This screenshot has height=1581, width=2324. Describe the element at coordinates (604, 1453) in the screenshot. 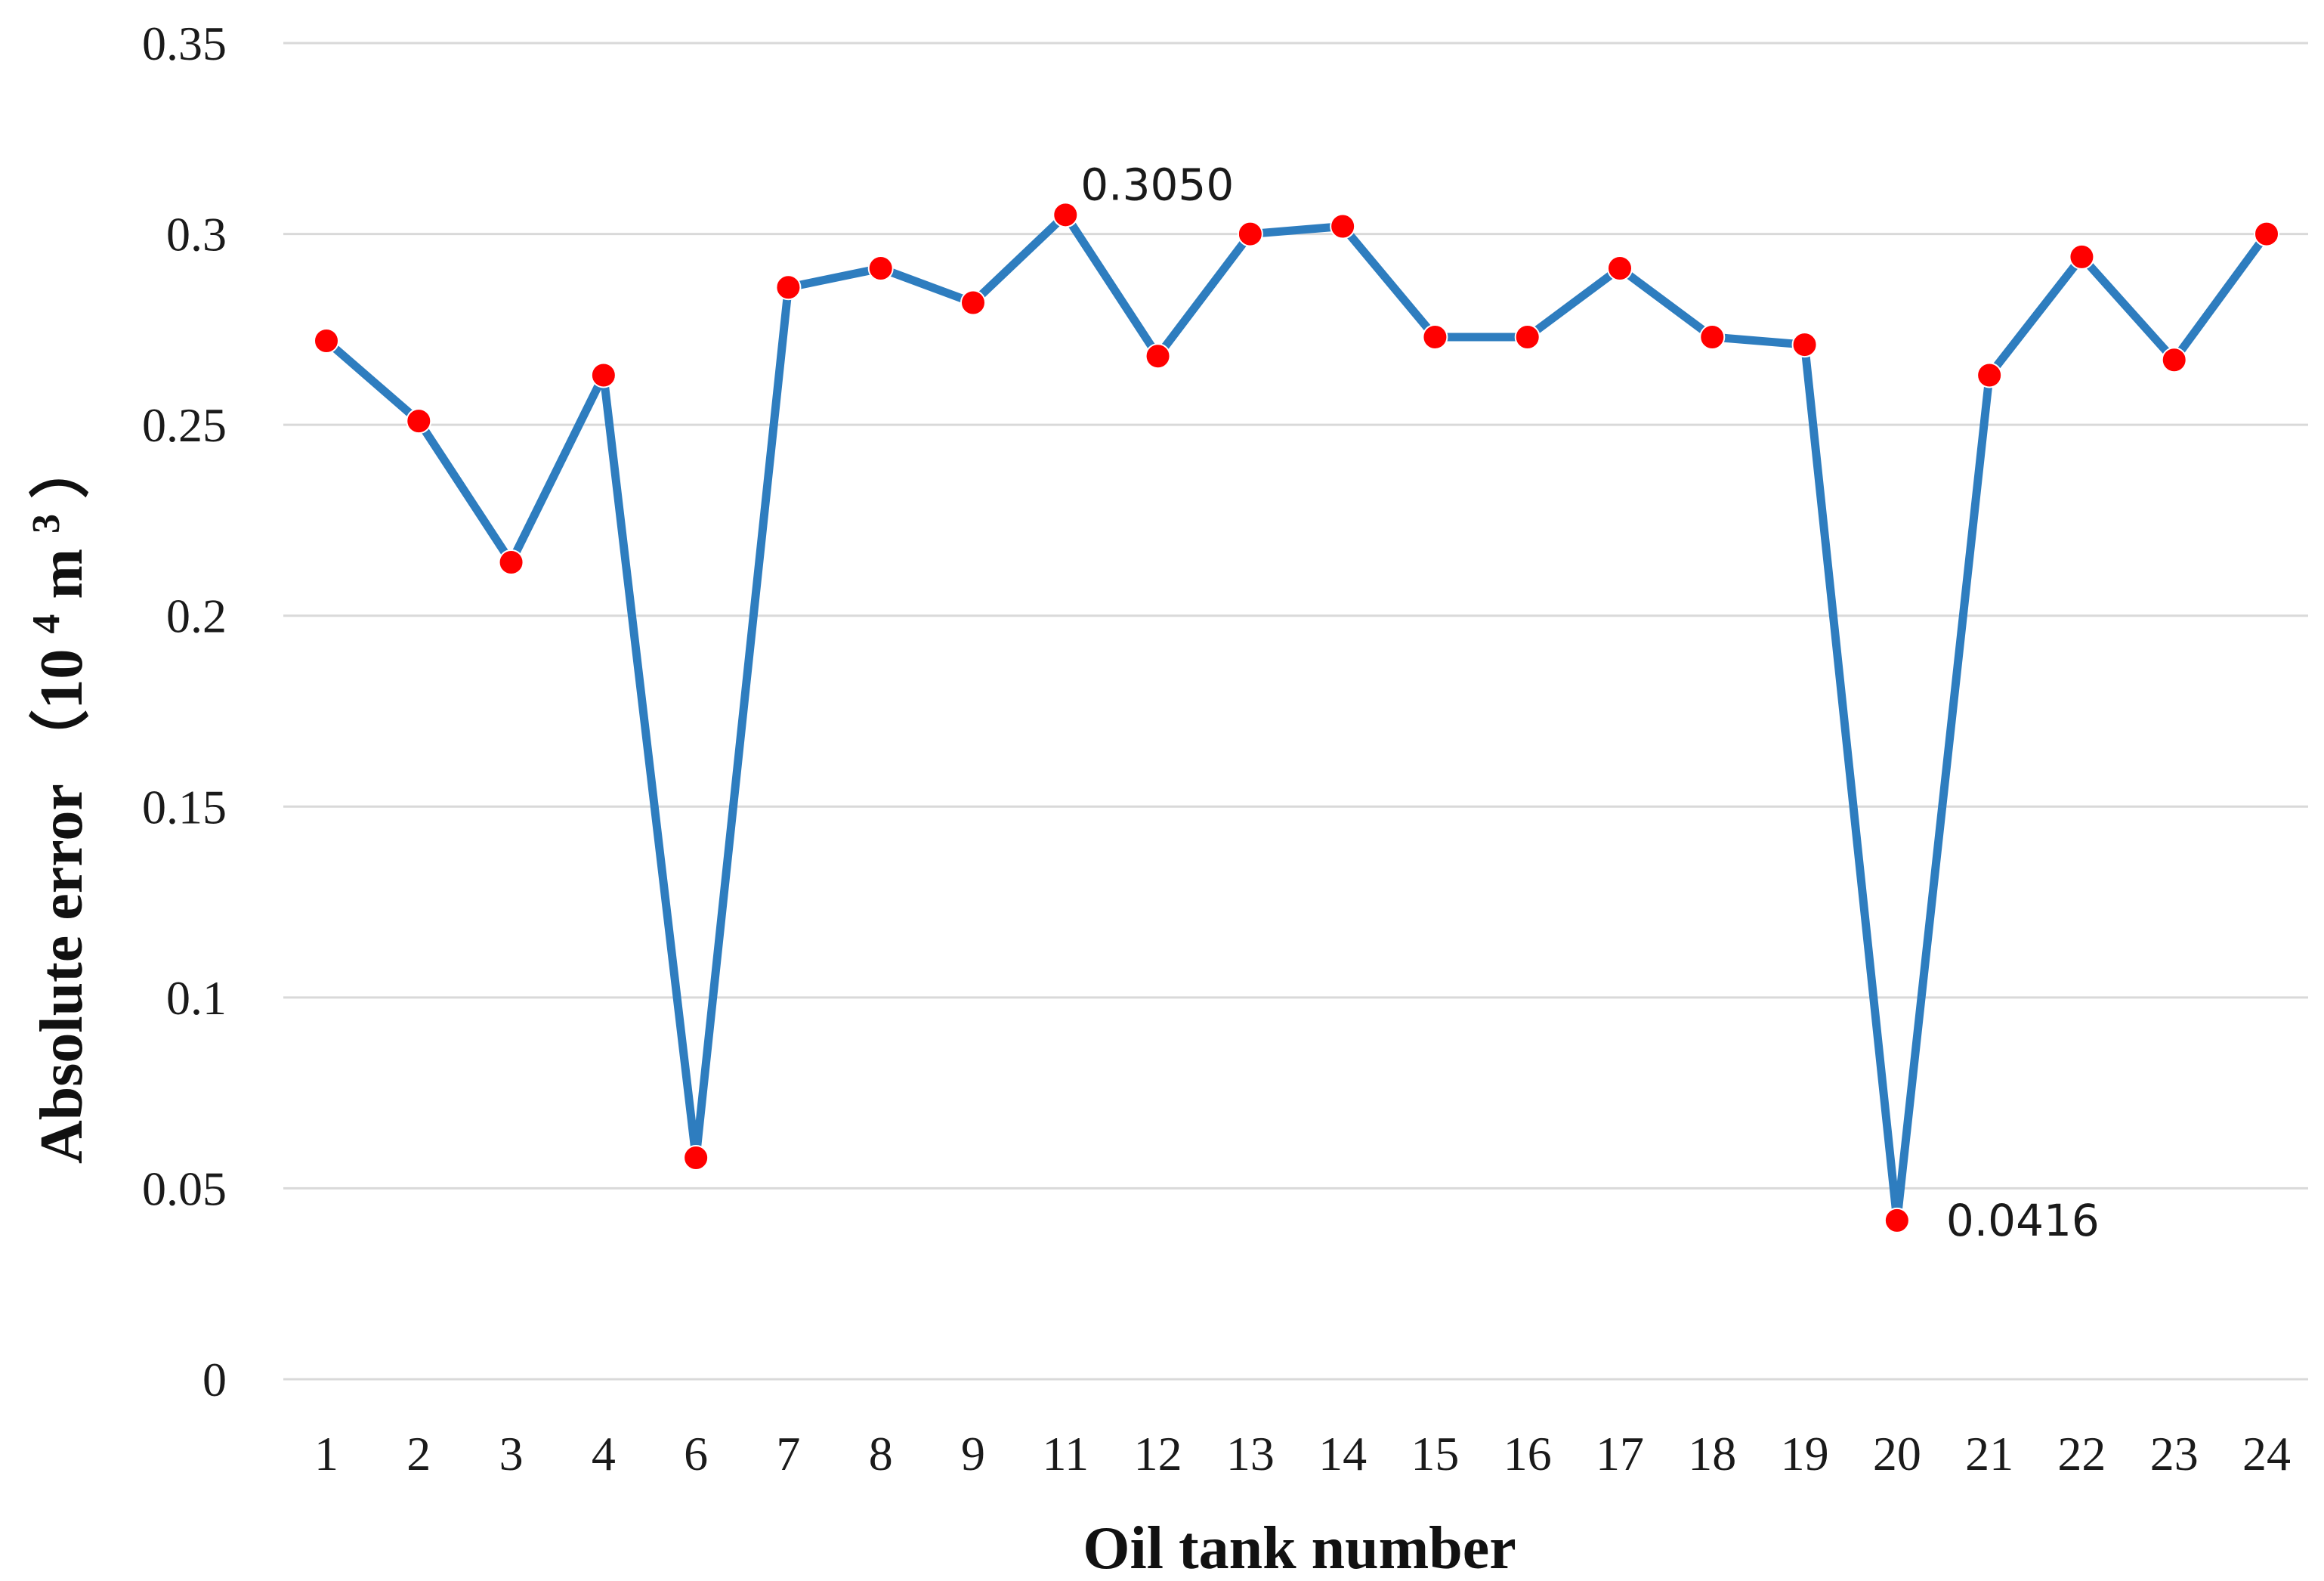

I see `x-tick-label: 4` at that location.